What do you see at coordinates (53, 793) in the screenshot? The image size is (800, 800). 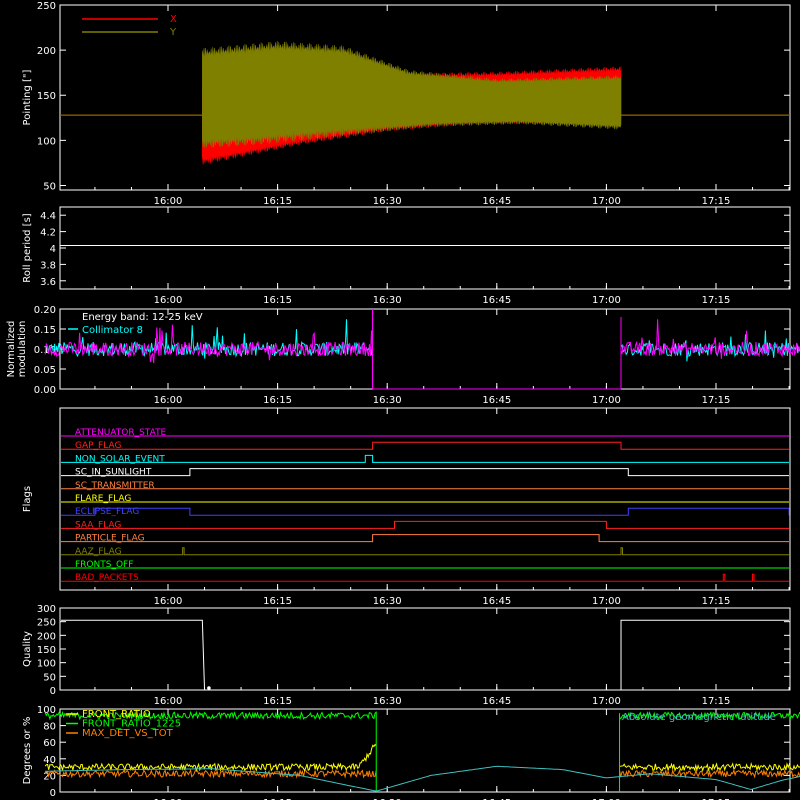 I see `y-tick-label: 0` at bounding box center [53, 793].